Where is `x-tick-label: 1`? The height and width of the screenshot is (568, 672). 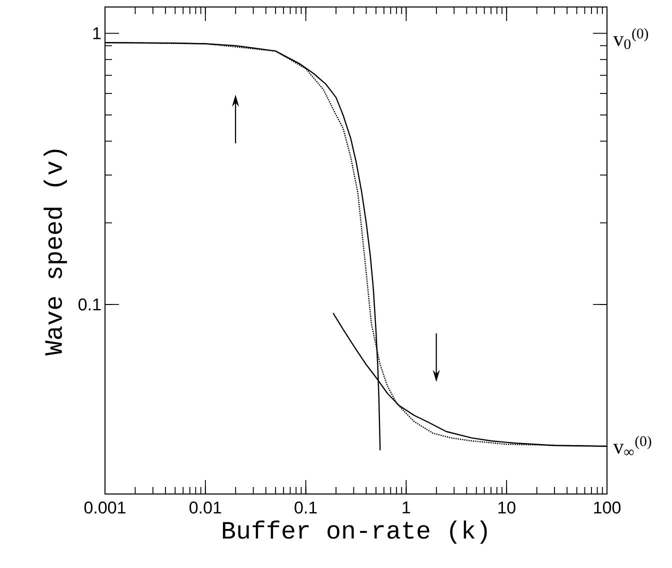 x-tick-label: 1 is located at coordinates (406, 508).